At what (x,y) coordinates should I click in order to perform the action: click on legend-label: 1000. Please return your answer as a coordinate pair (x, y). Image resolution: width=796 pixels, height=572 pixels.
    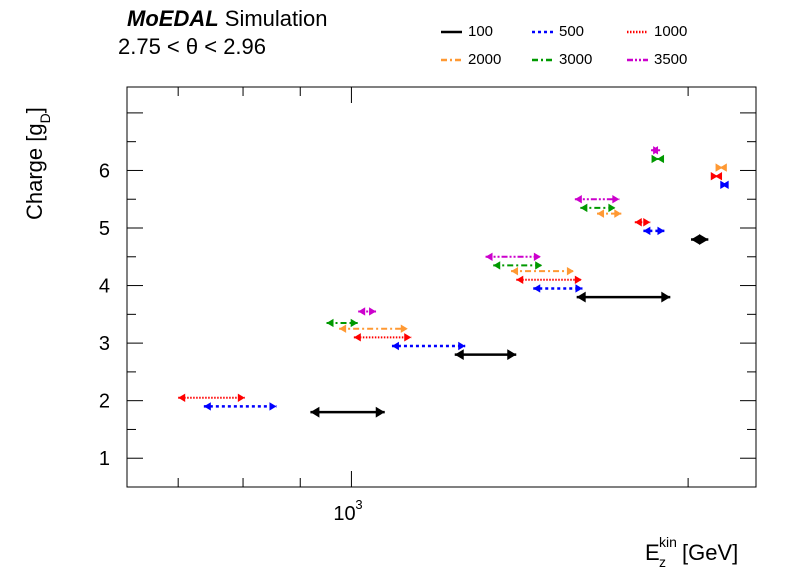
    Looking at the image, I should click on (671, 31).